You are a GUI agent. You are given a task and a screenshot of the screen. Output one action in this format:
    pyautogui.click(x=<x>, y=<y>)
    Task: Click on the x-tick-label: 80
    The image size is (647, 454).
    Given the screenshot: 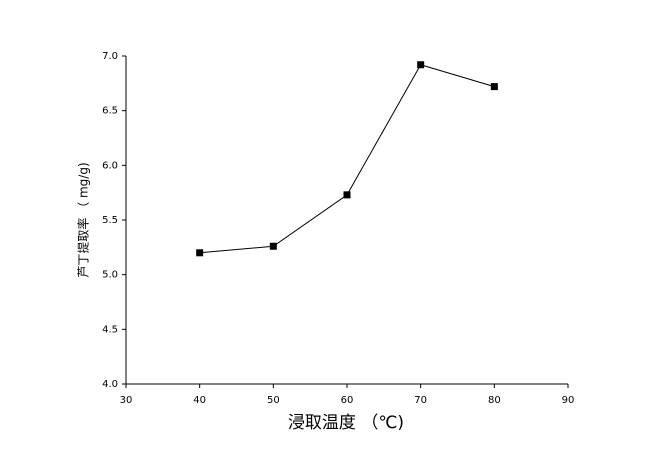 What is the action you would take?
    pyautogui.click(x=494, y=400)
    